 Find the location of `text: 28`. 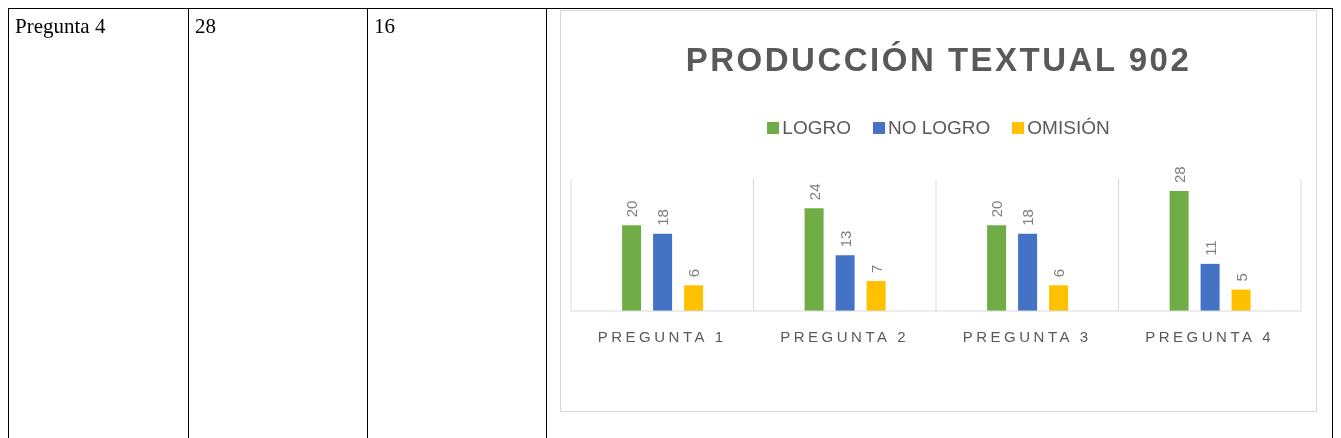

text: 28 is located at coordinates (205, 26).